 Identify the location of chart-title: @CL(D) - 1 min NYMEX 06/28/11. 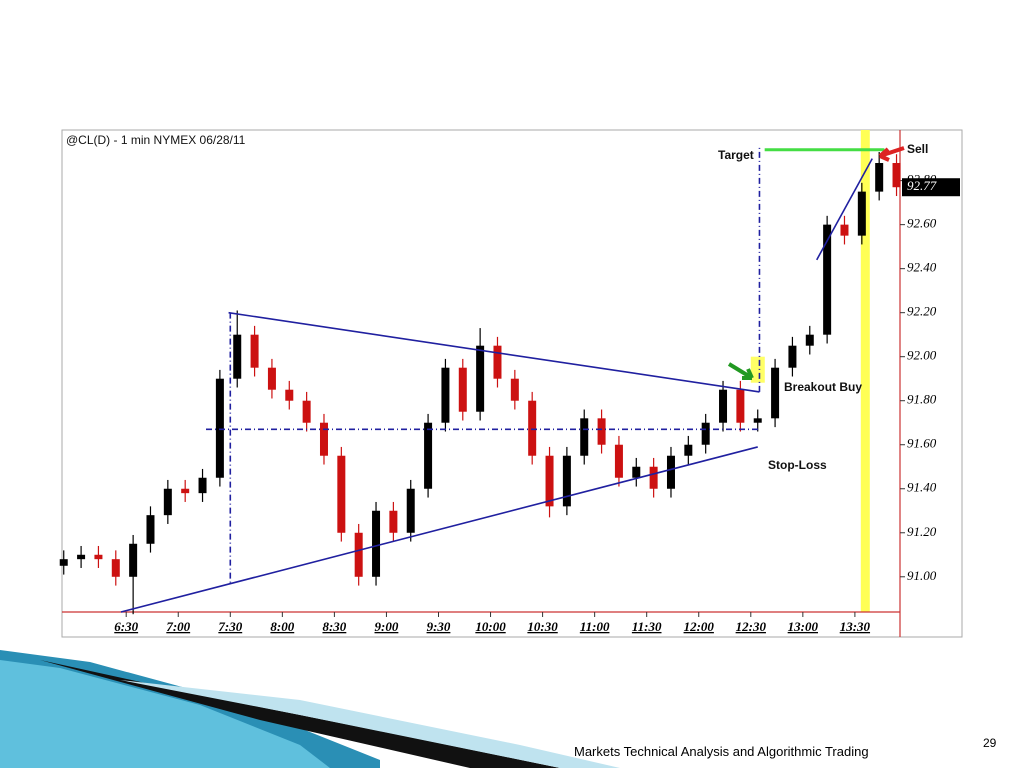
(156, 140).